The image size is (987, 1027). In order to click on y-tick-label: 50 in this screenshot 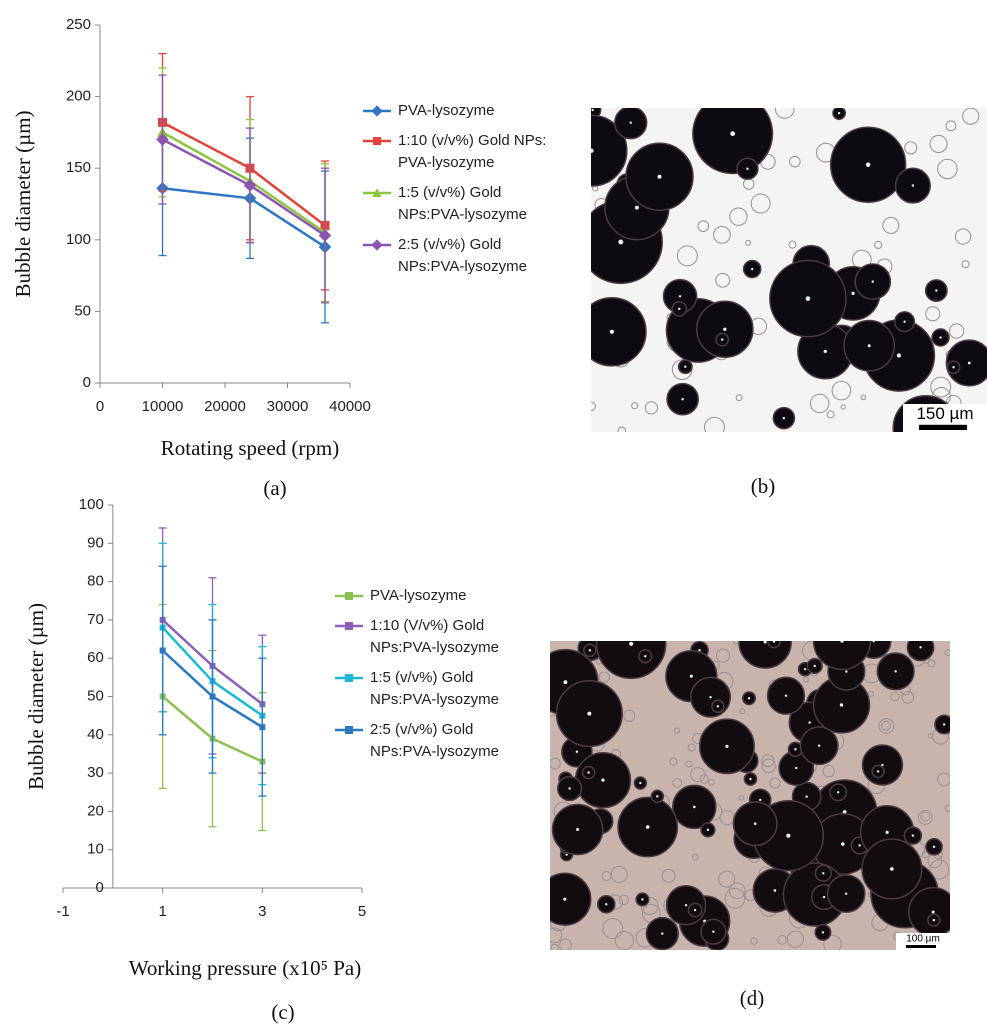, I will do `click(95, 695)`.